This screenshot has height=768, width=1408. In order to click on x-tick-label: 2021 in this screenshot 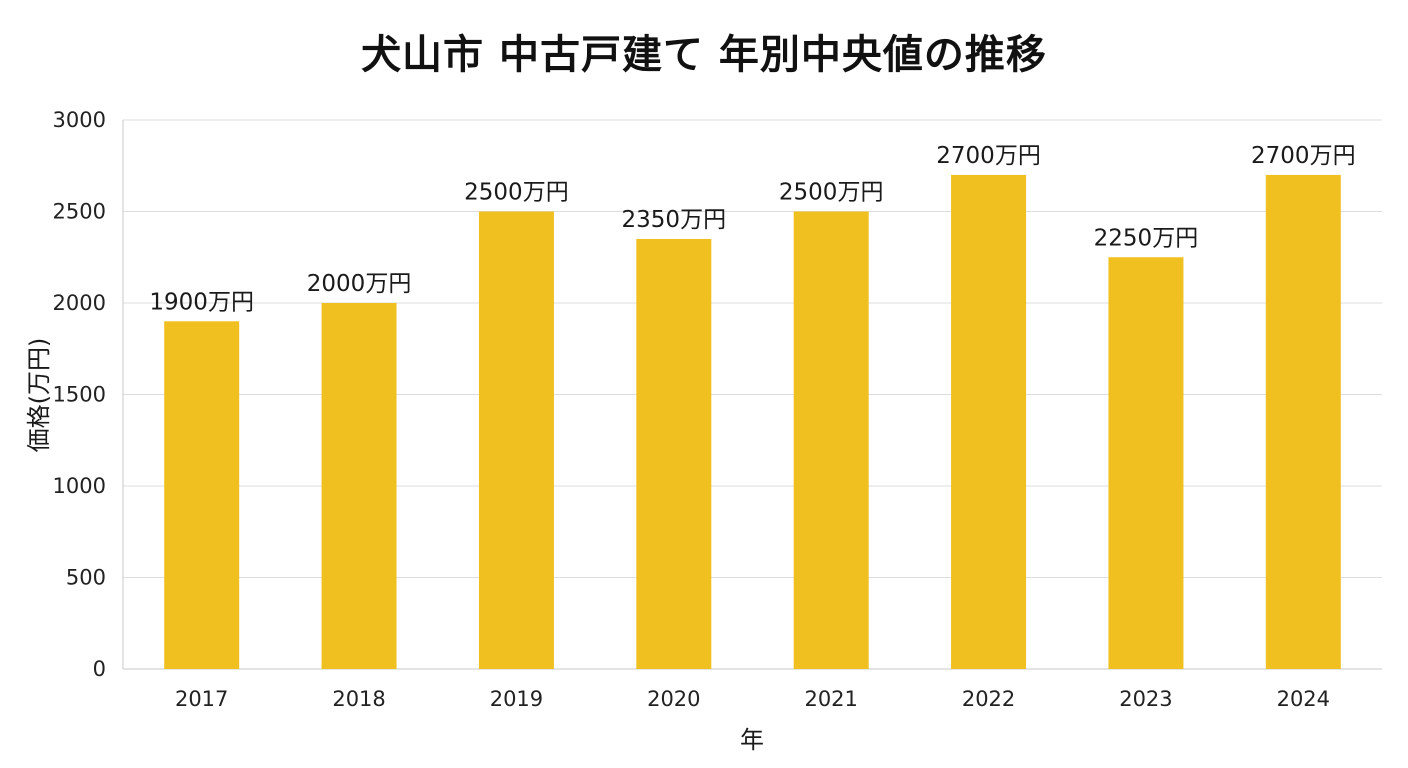, I will do `click(830, 699)`.